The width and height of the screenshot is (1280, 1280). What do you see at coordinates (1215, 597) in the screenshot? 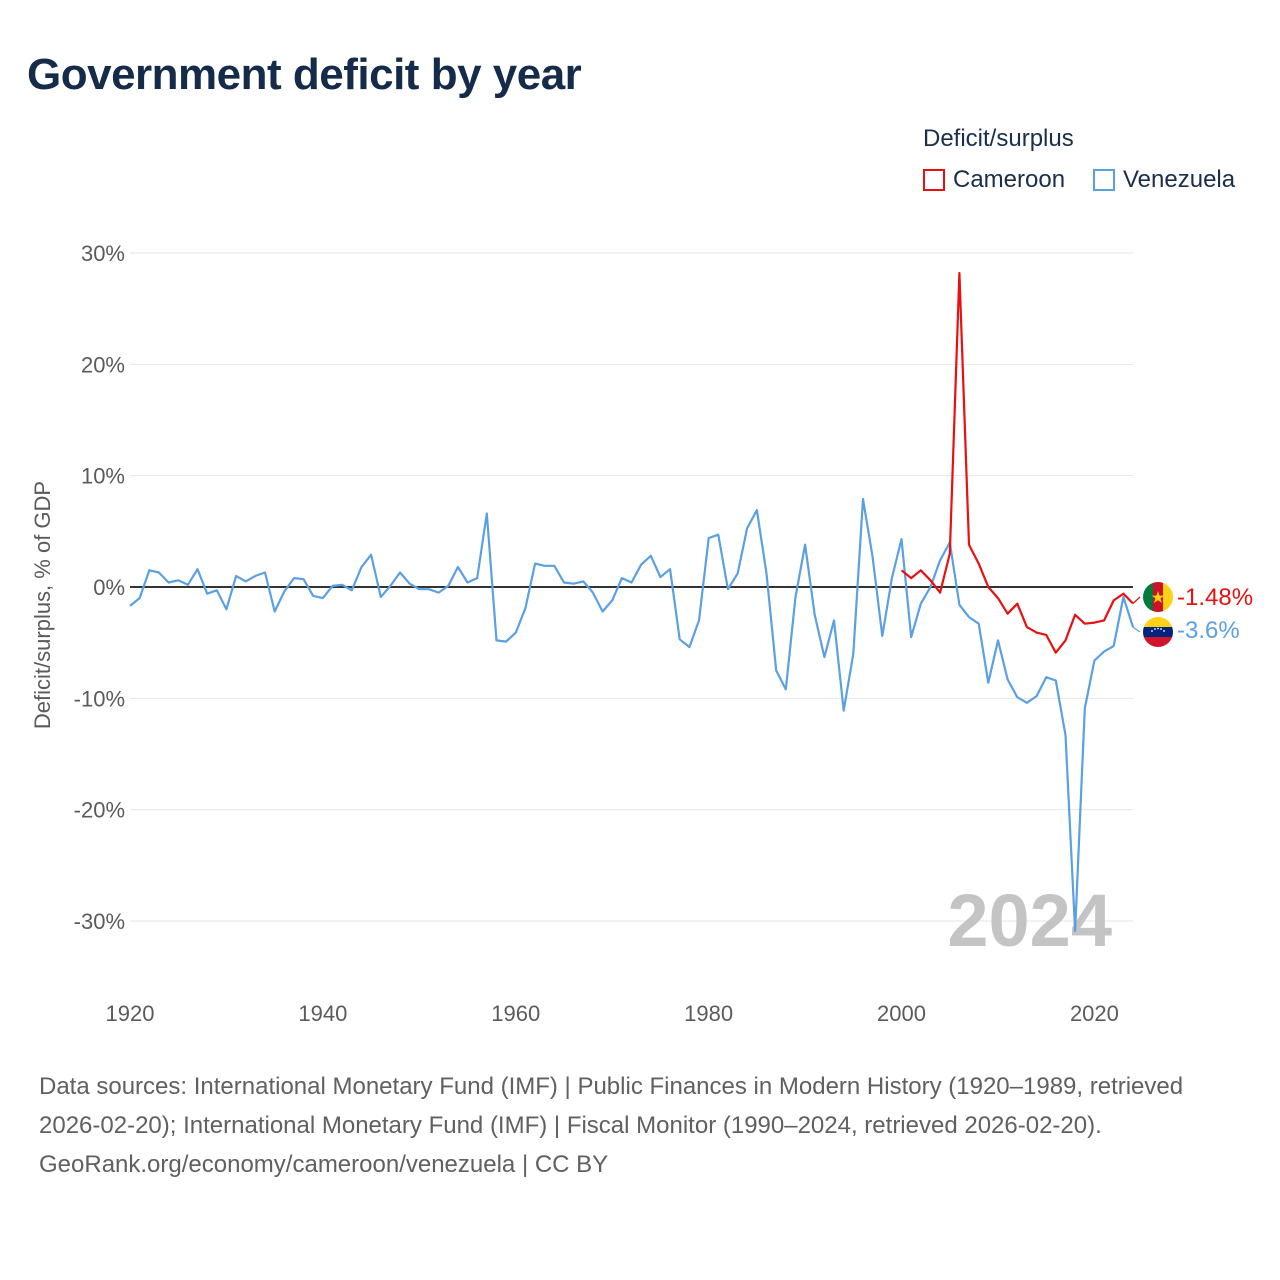
I see `end-label-cameroon: -1.48%` at bounding box center [1215, 597].